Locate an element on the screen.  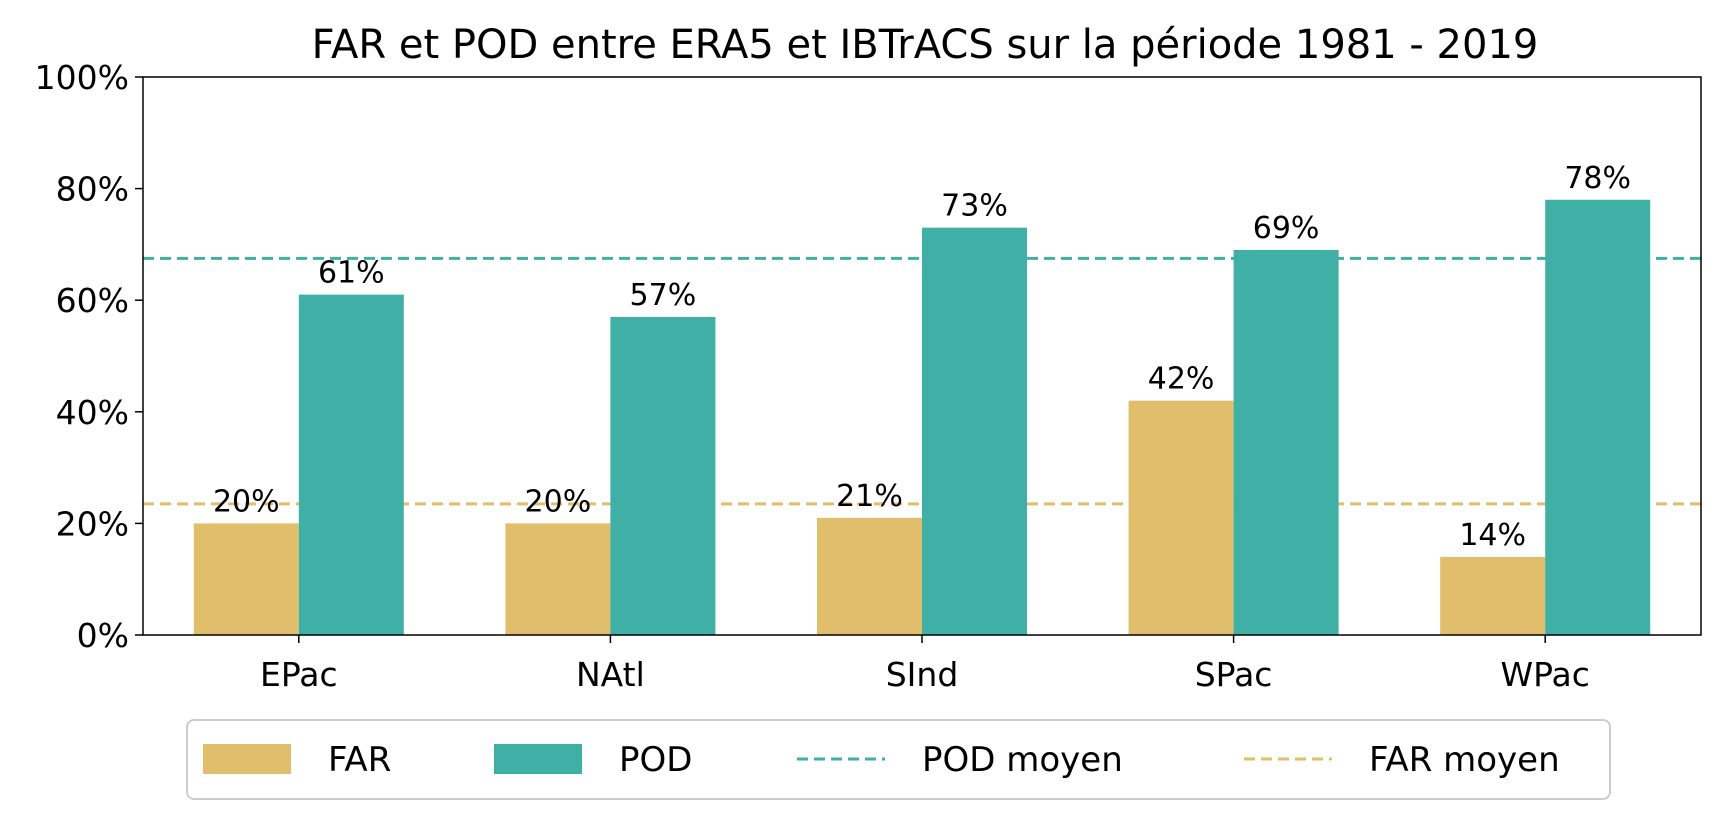
data-label: 69% is located at coordinates (1286, 228).